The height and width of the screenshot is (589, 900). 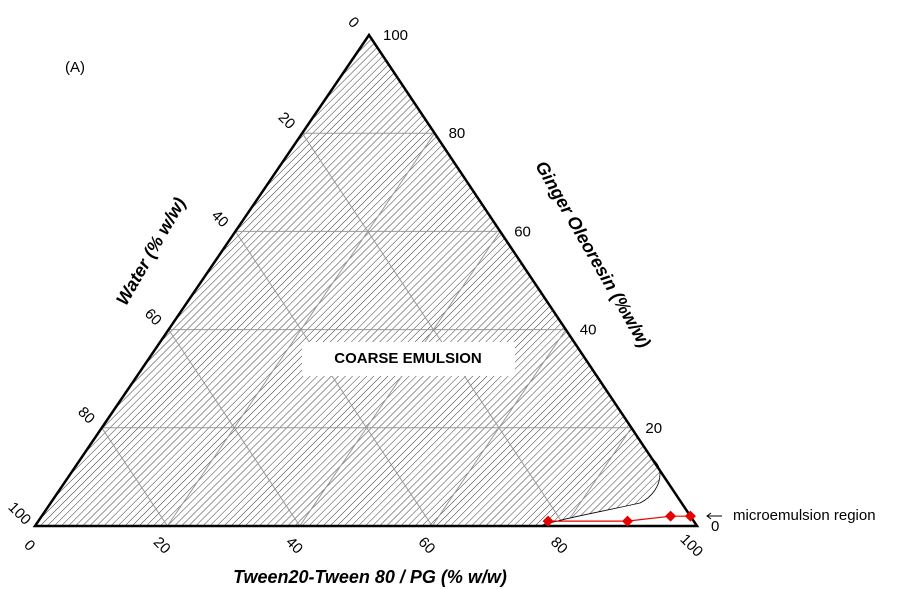 What do you see at coordinates (804, 515) in the screenshot?
I see `annotation: microemulsion region` at bounding box center [804, 515].